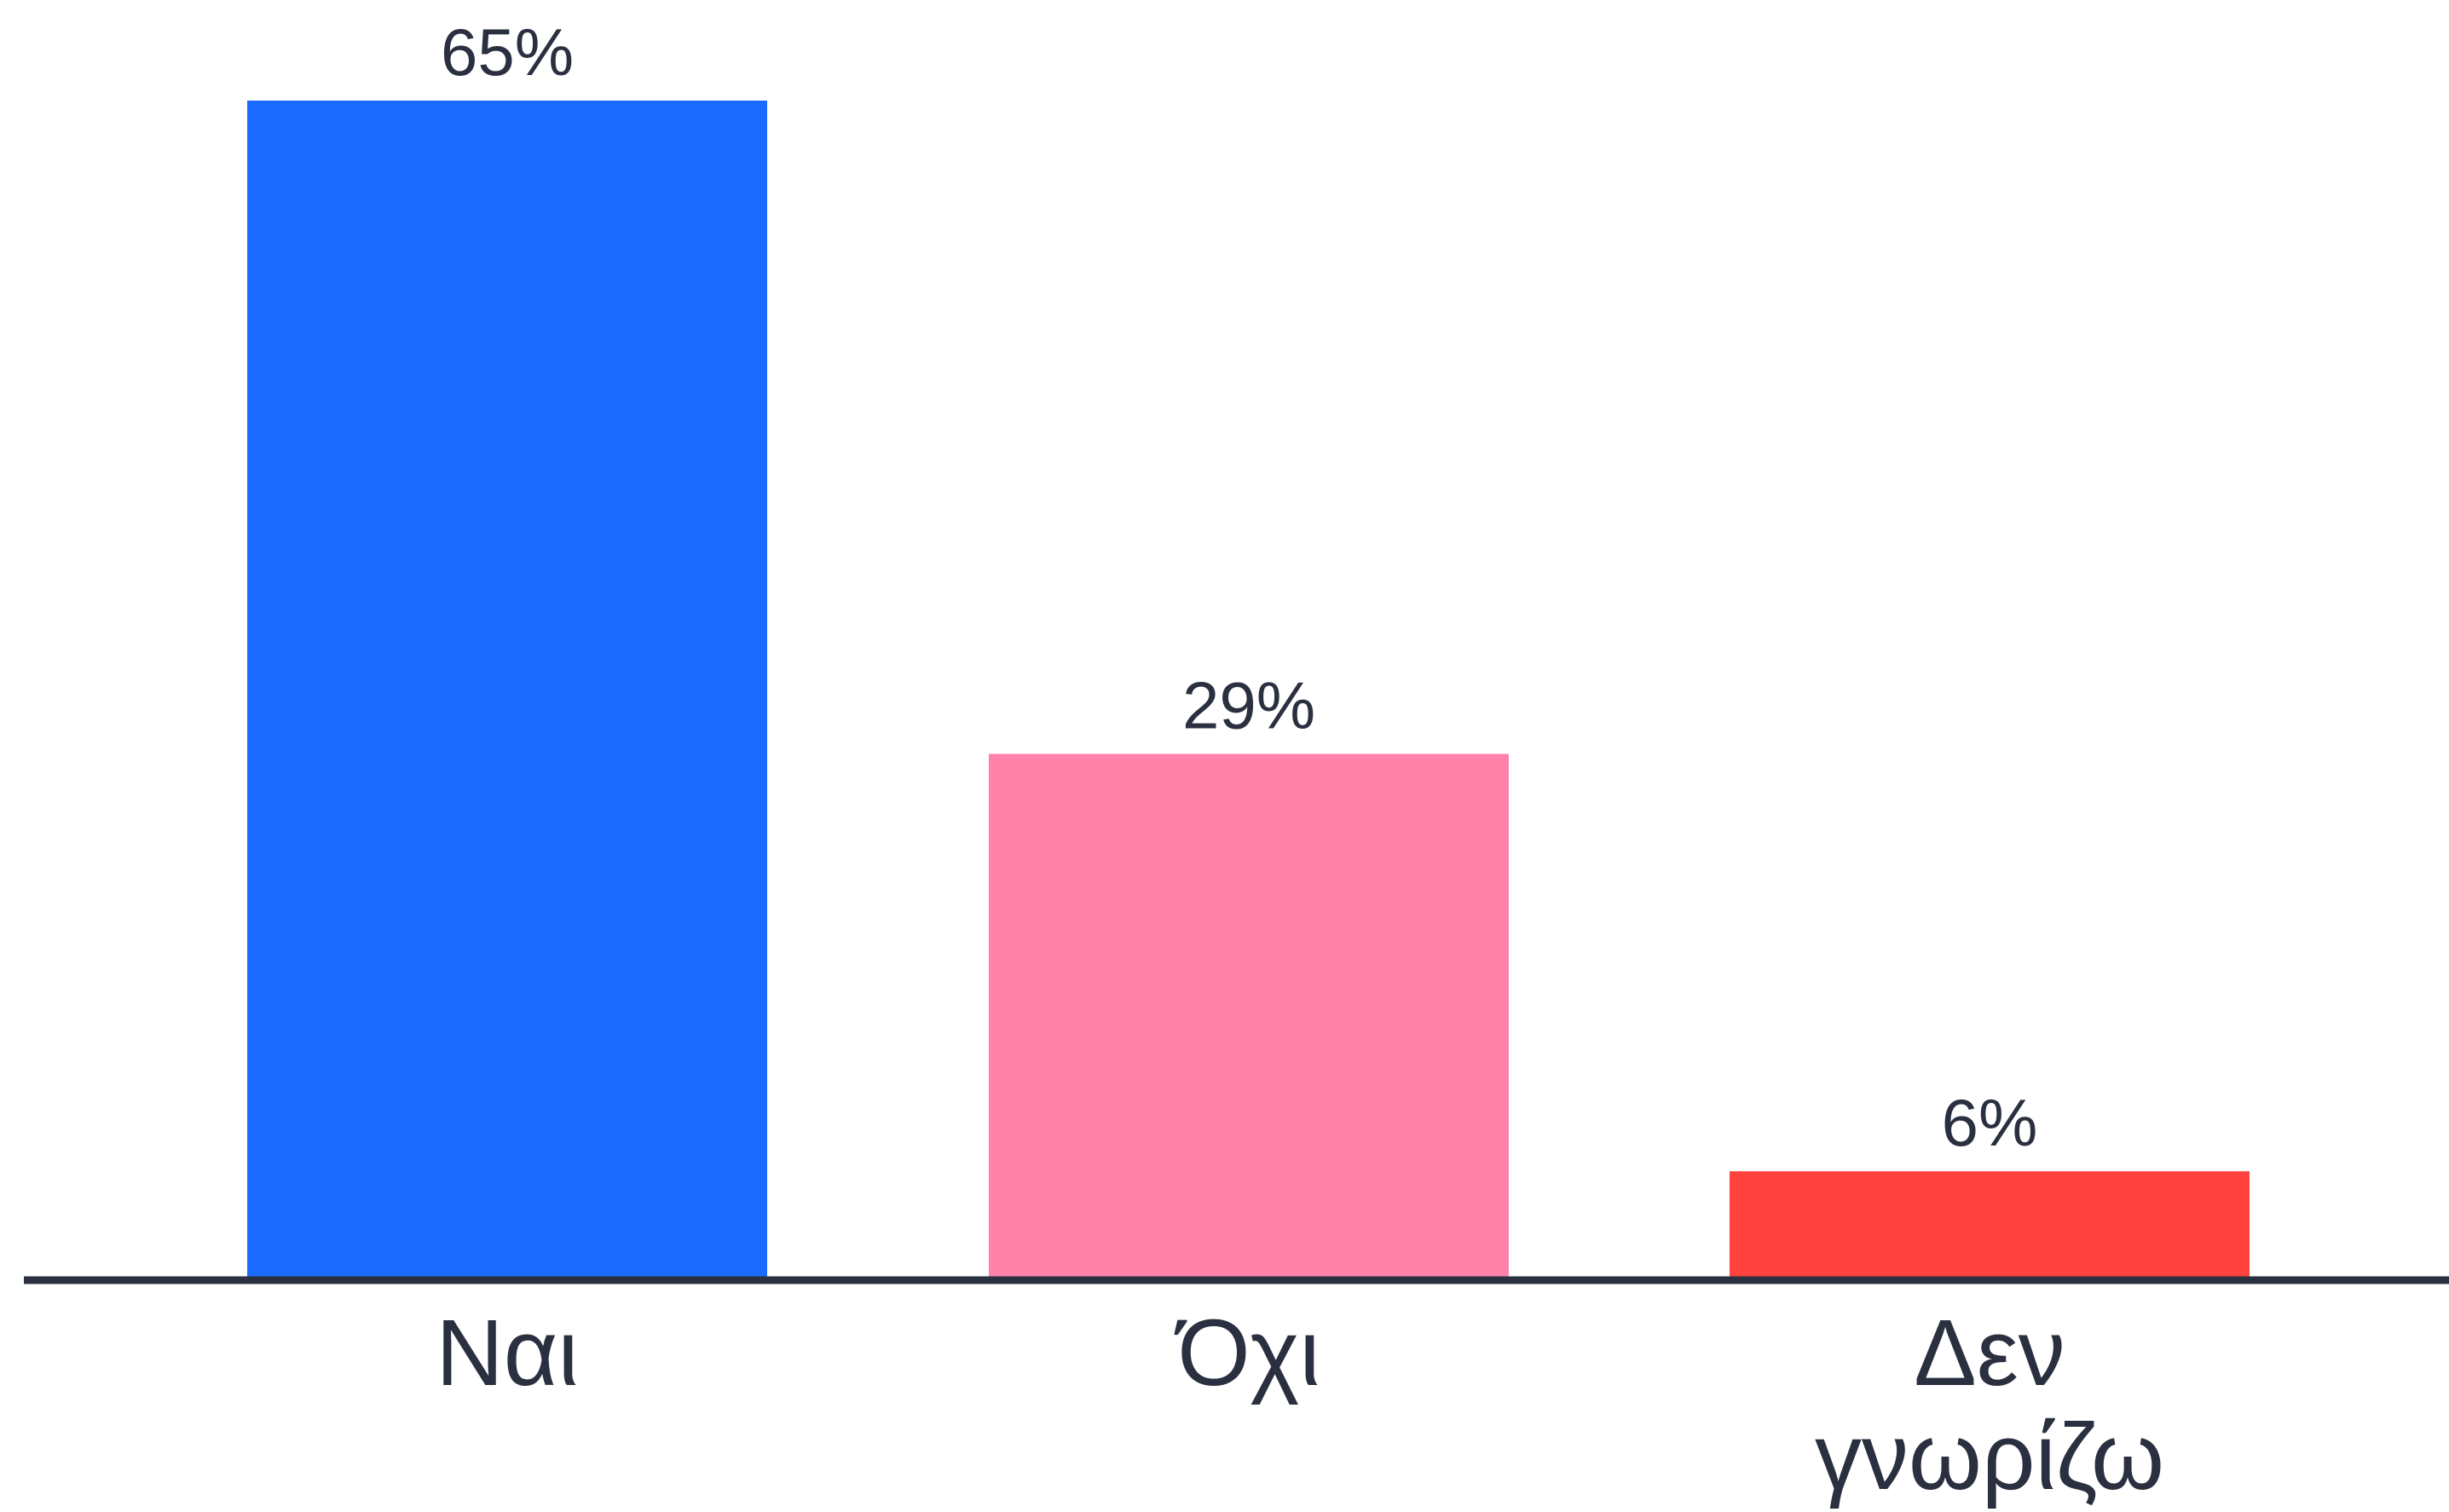 This screenshot has width=2449, height=1512. Describe the element at coordinates (1247, 1353) in the screenshot. I see `category-label-2: Όχι` at that location.